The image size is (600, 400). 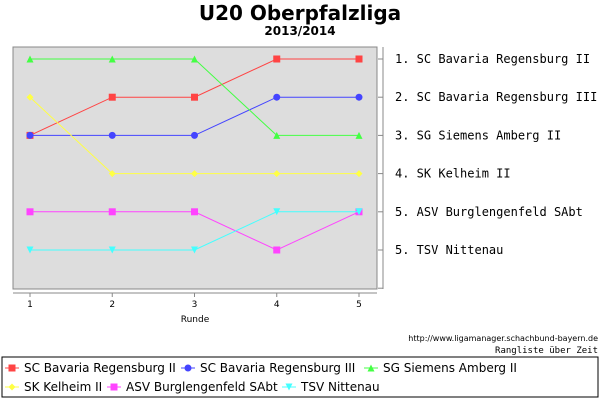 I want to click on chart-subtitle: 2013/2014, so click(x=299, y=31).